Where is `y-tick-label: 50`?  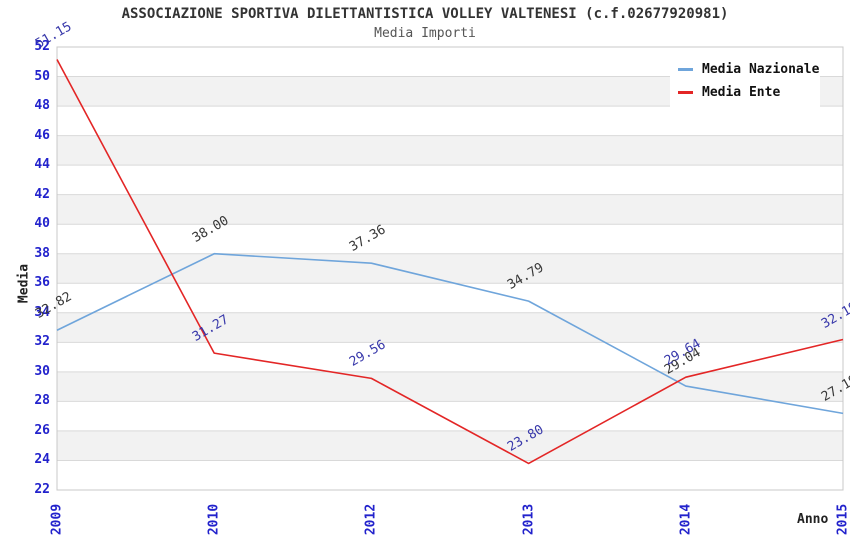
y-tick-label: 50 is located at coordinates (42, 76).